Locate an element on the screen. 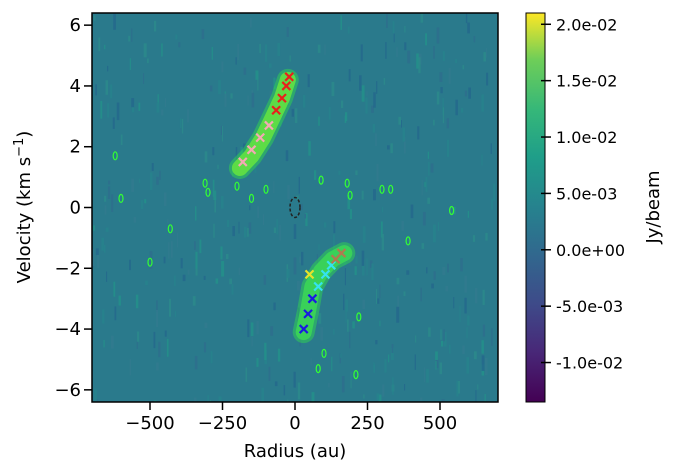 Image resolution: width=676 pixels, height=471 pixels. x-axis: −500 −250 0 250 500 is located at coordinates (291, 418).